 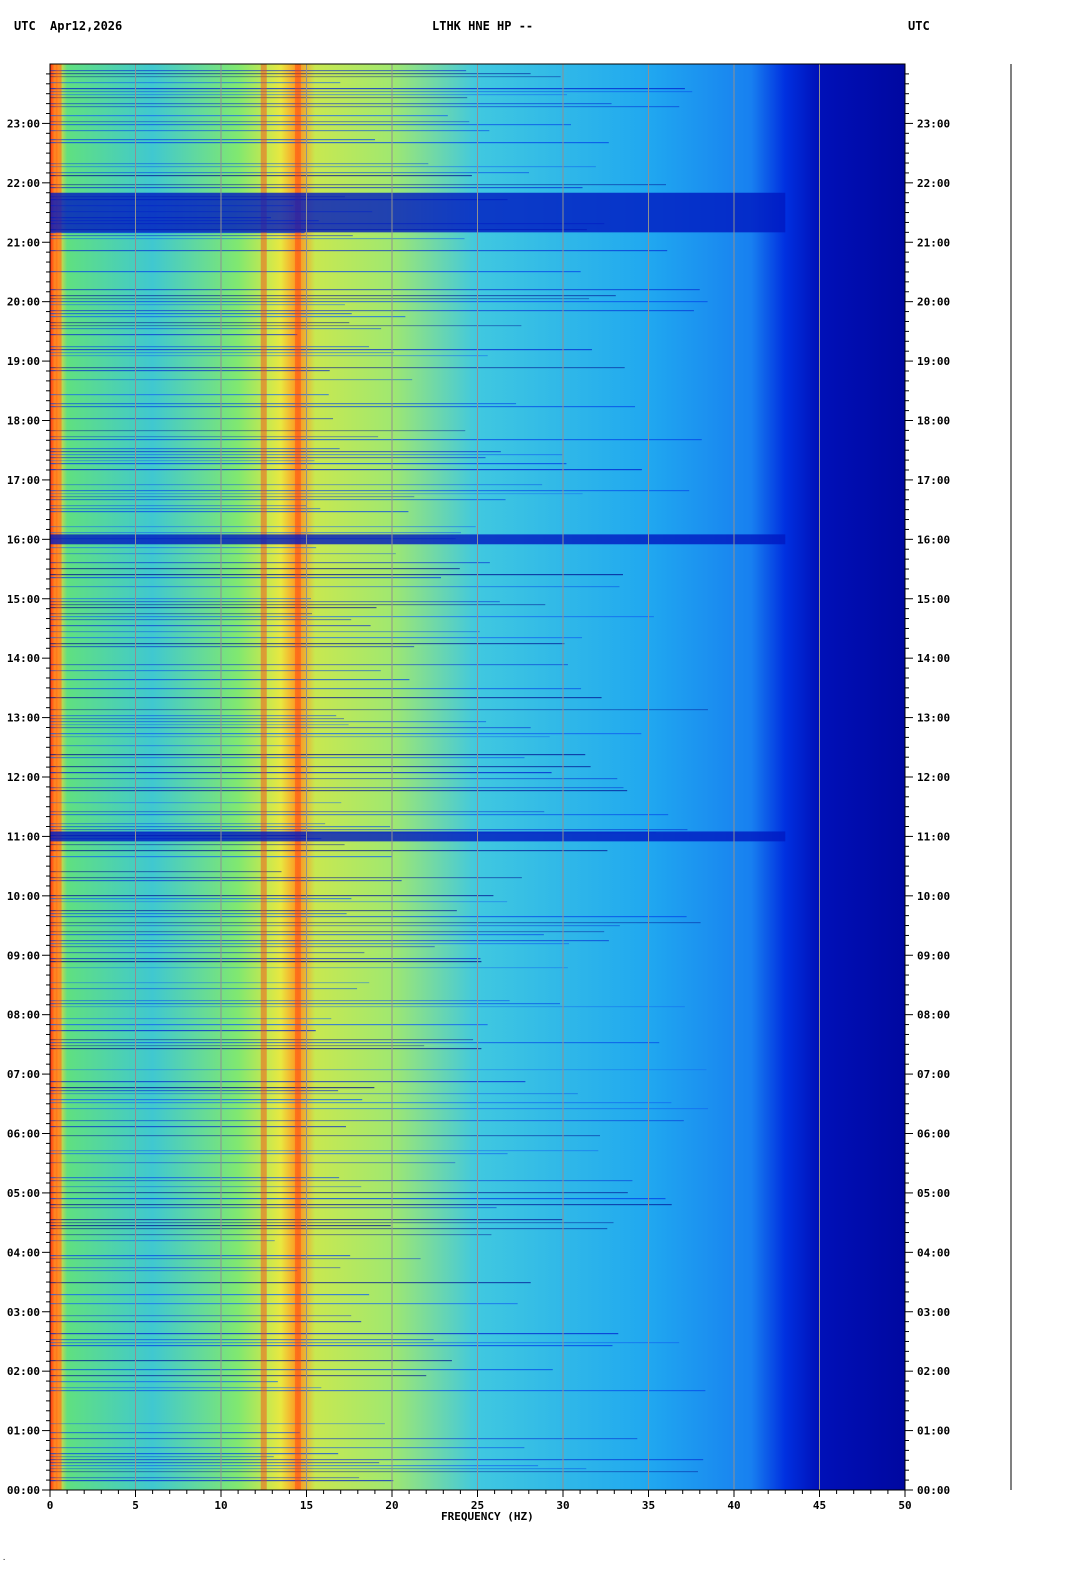 I want to click on y-tick-label-right: 07:00, so click(x=933, y=1074).